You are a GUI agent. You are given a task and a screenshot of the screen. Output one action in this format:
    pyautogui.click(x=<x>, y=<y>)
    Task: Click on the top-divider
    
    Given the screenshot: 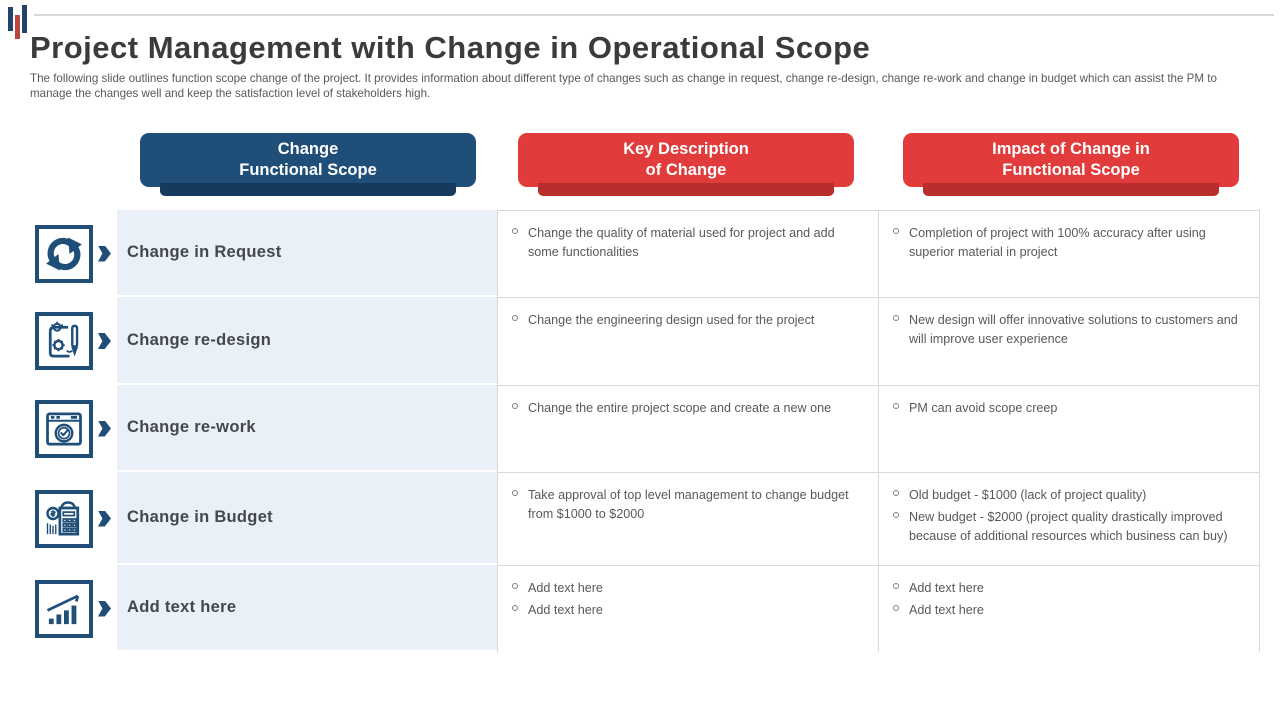 What is the action you would take?
    pyautogui.click(x=654, y=15)
    